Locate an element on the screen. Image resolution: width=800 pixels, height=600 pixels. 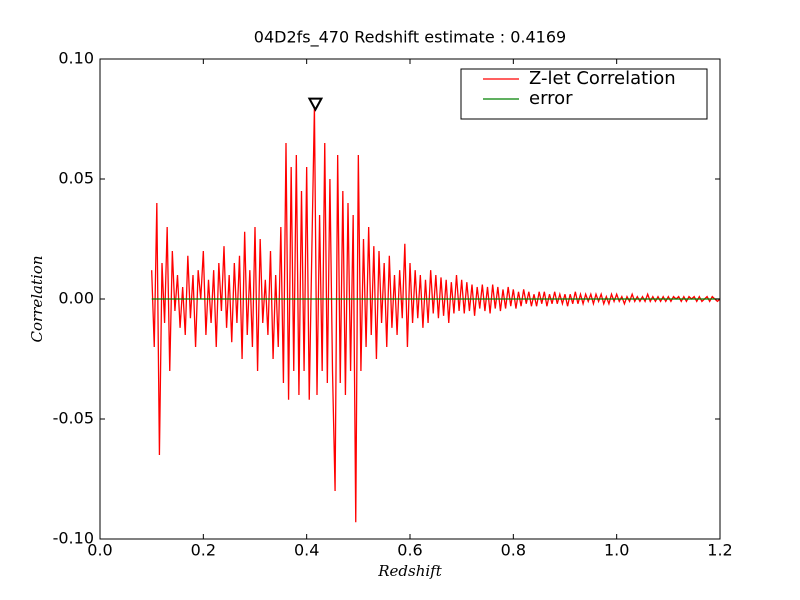
legend-label: error is located at coordinates (551, 98).